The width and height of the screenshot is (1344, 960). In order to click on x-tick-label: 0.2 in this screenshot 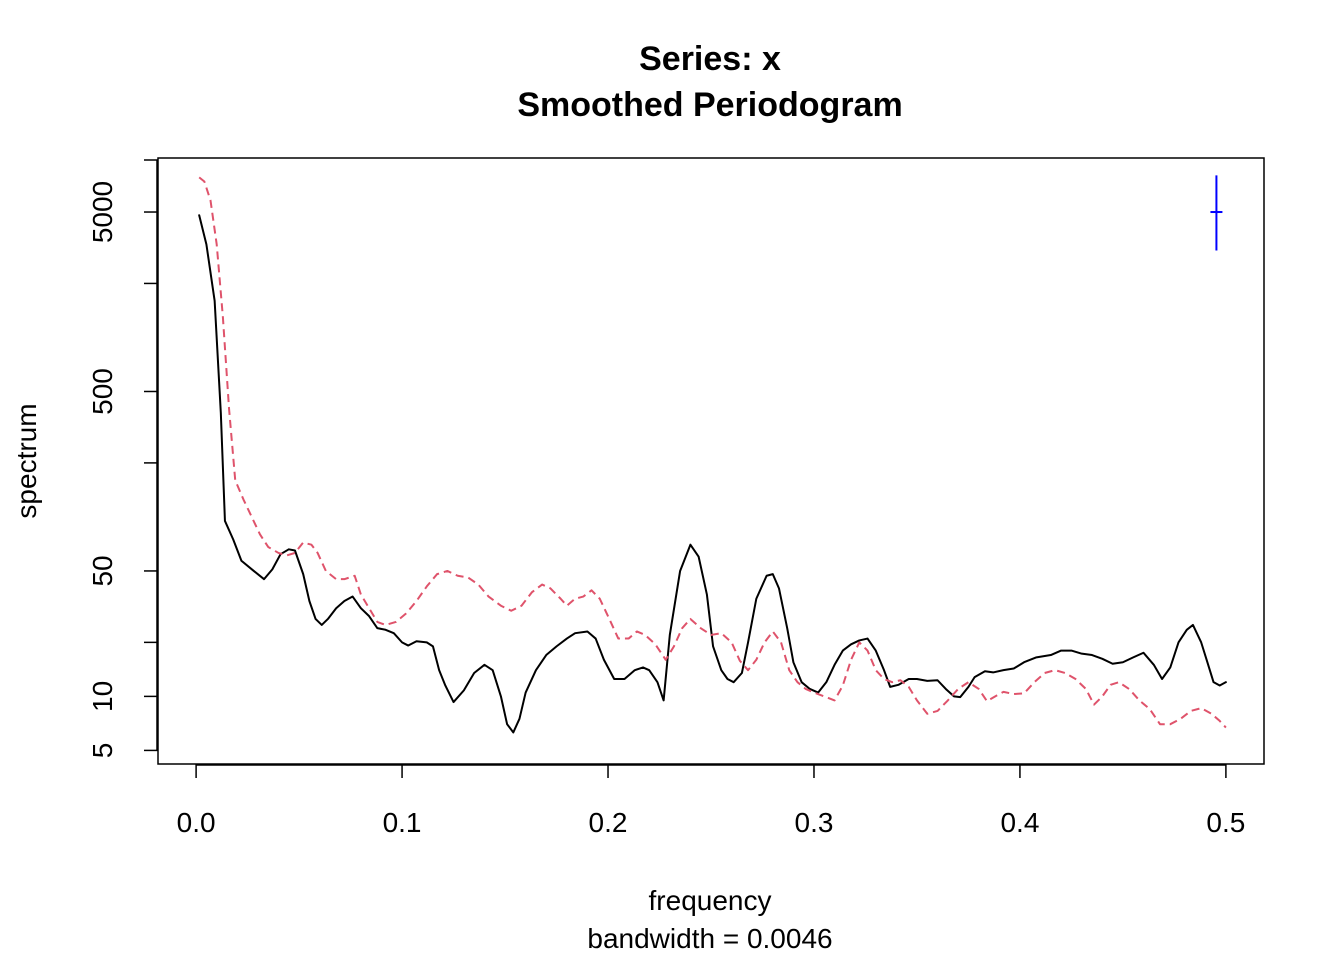, I will do `click(608, 822)`.